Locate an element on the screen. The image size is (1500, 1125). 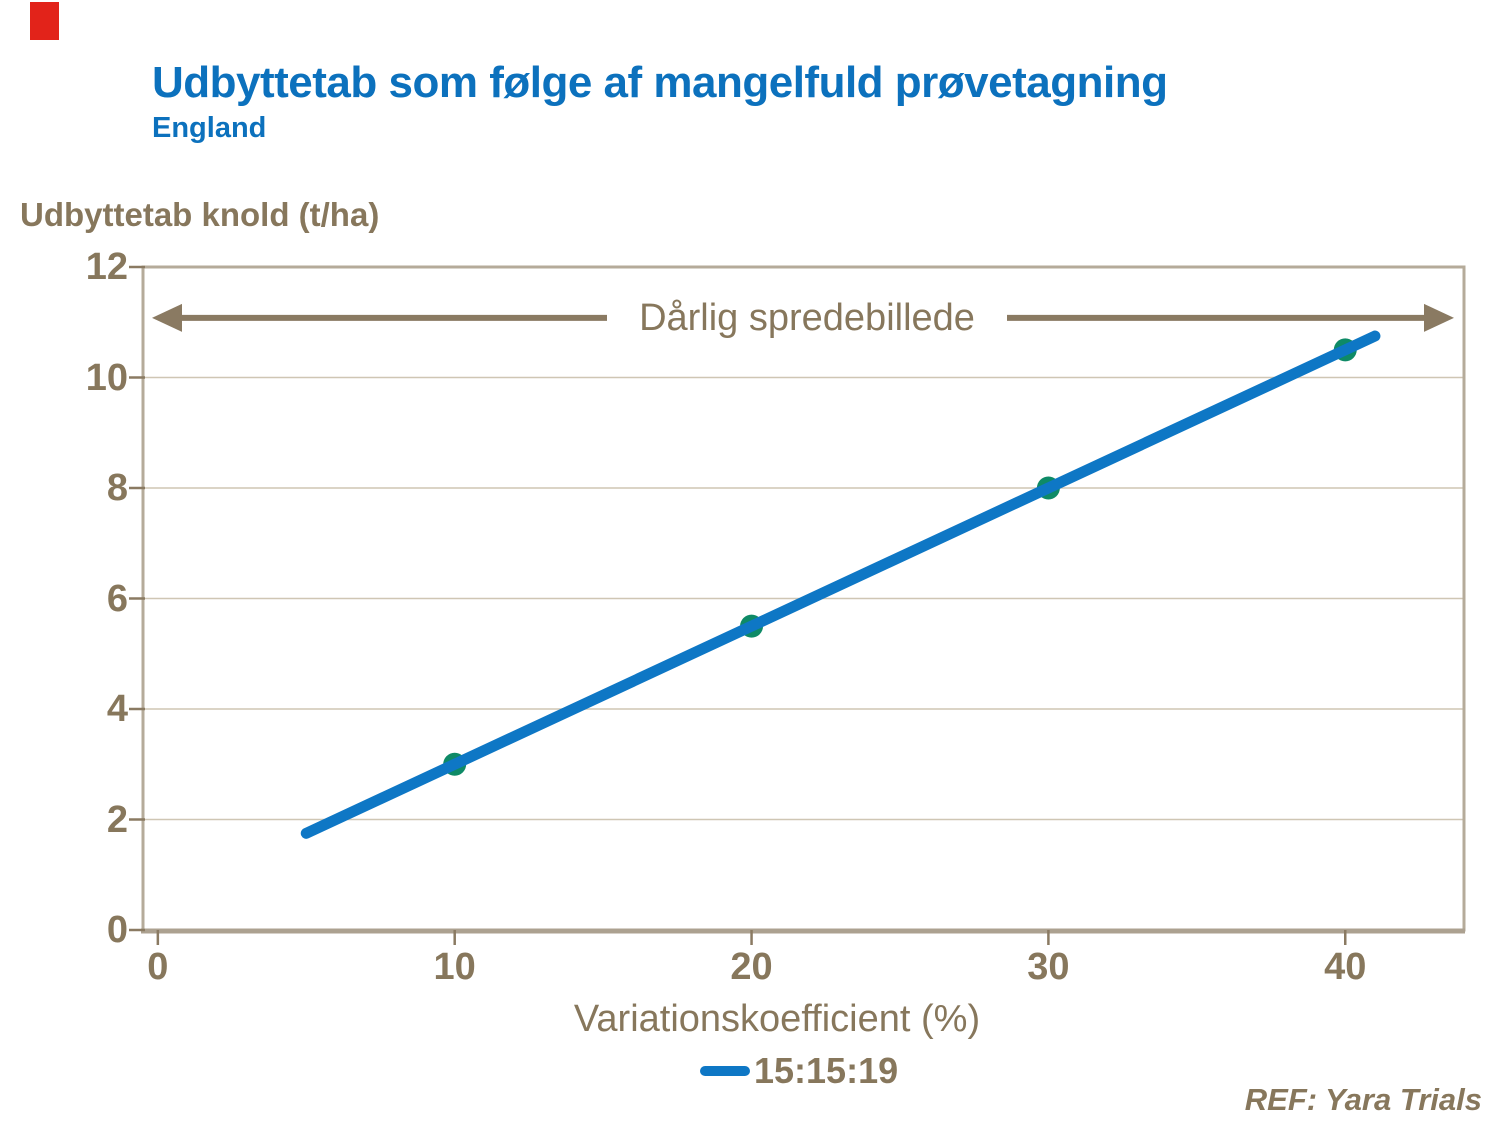
legend-line-swatch is located at coordinates (725, 1071).